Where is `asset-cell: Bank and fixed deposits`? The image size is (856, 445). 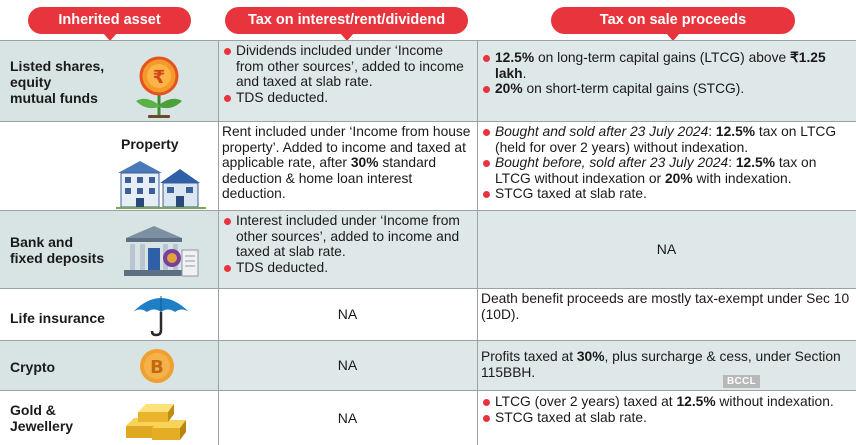
asset-cell: Bank and fixed deposits is located at coordinates (109, 249).